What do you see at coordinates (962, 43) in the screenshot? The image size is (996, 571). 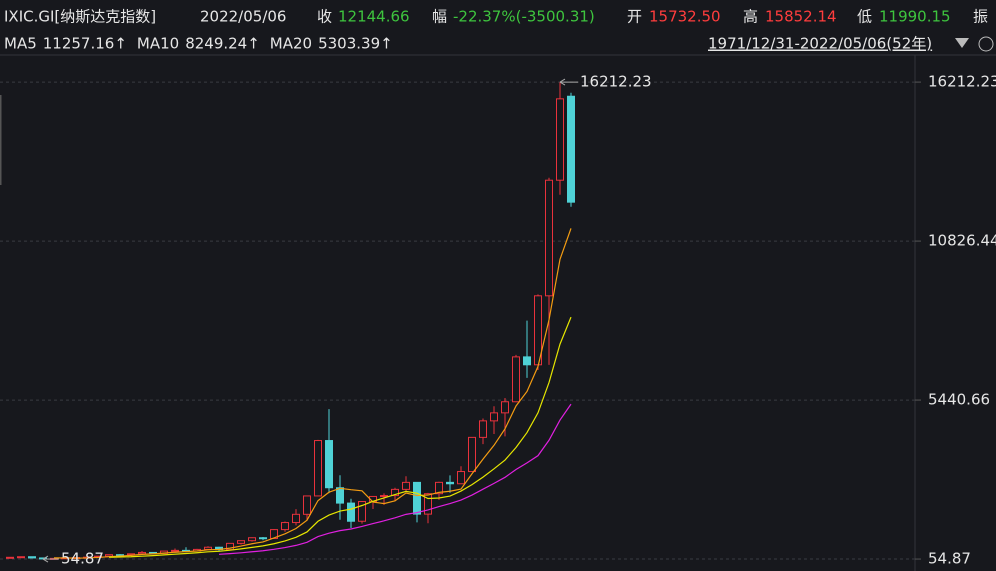 I see `range-dropdown` at bounding box center [962, 43].